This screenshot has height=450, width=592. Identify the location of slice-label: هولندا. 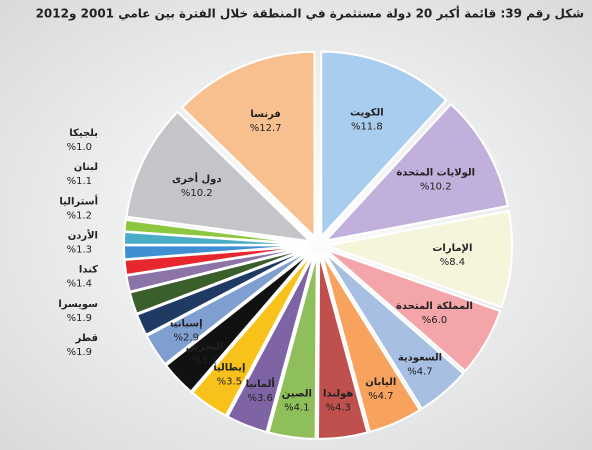
(338, 394).